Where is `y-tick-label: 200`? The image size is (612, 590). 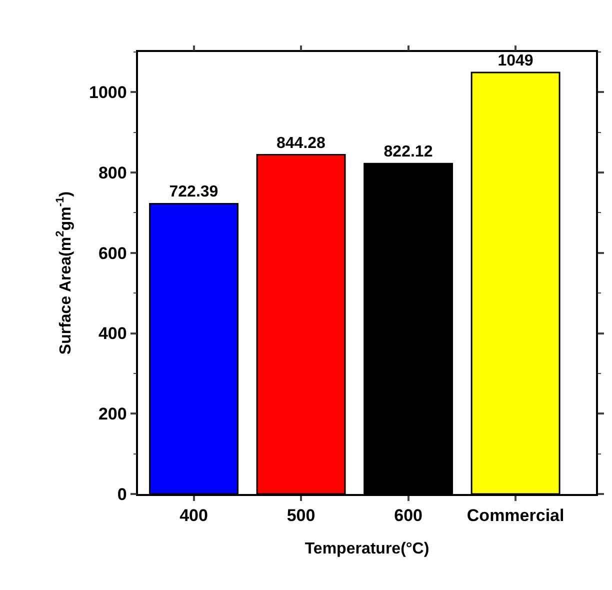
y-tick-label: 200 is located at coordinates (112, 414).